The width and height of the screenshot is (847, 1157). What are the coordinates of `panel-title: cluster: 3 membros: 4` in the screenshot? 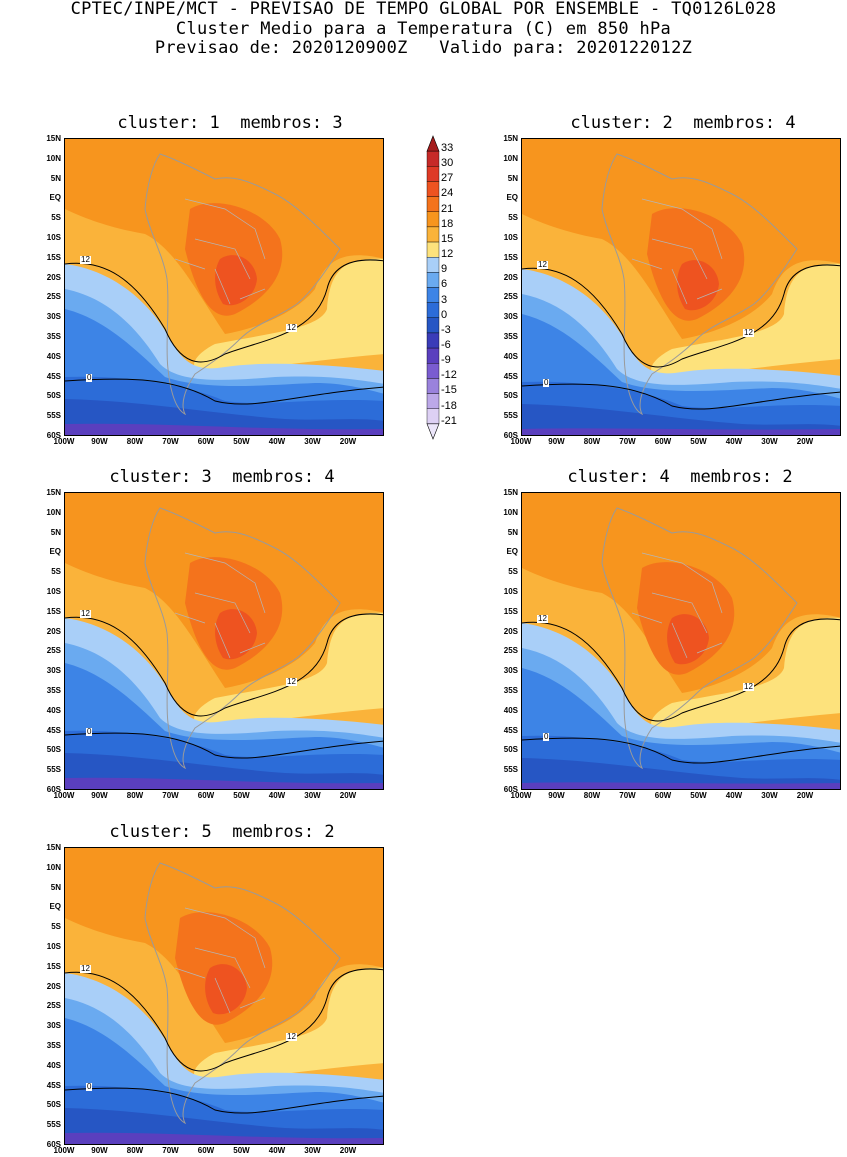 It's located at (222, 477).